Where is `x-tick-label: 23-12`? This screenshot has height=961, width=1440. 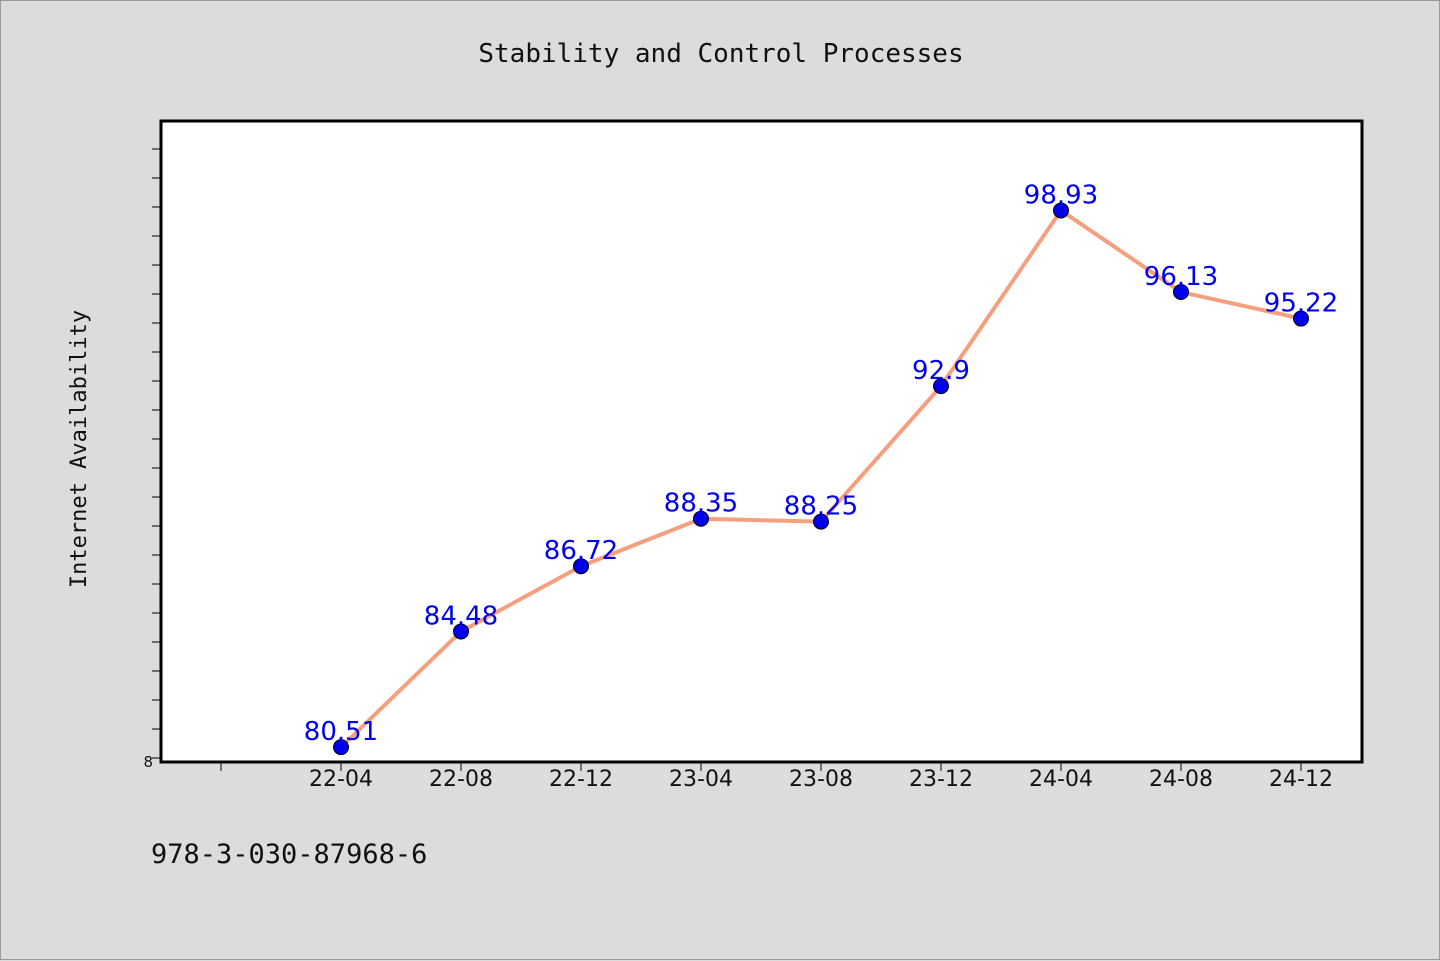
x-tick-label: 23-12 is located at coordinates (941, 779).